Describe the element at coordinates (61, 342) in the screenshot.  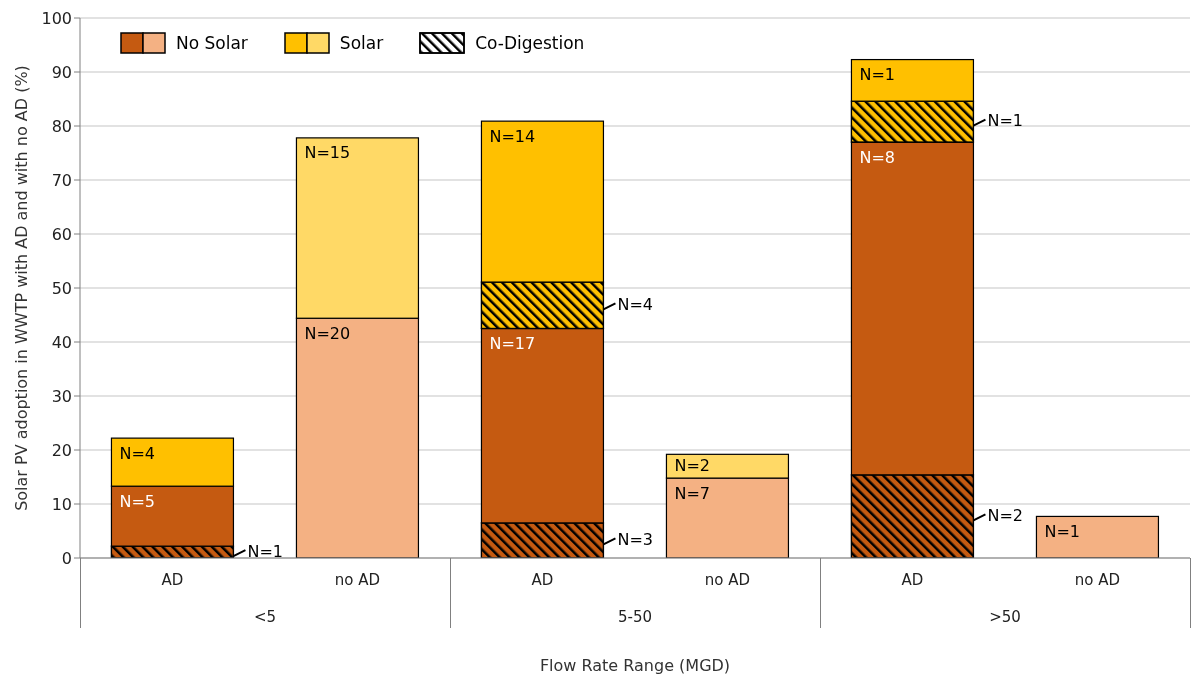
I see `y-tick-label: 40` at that location.